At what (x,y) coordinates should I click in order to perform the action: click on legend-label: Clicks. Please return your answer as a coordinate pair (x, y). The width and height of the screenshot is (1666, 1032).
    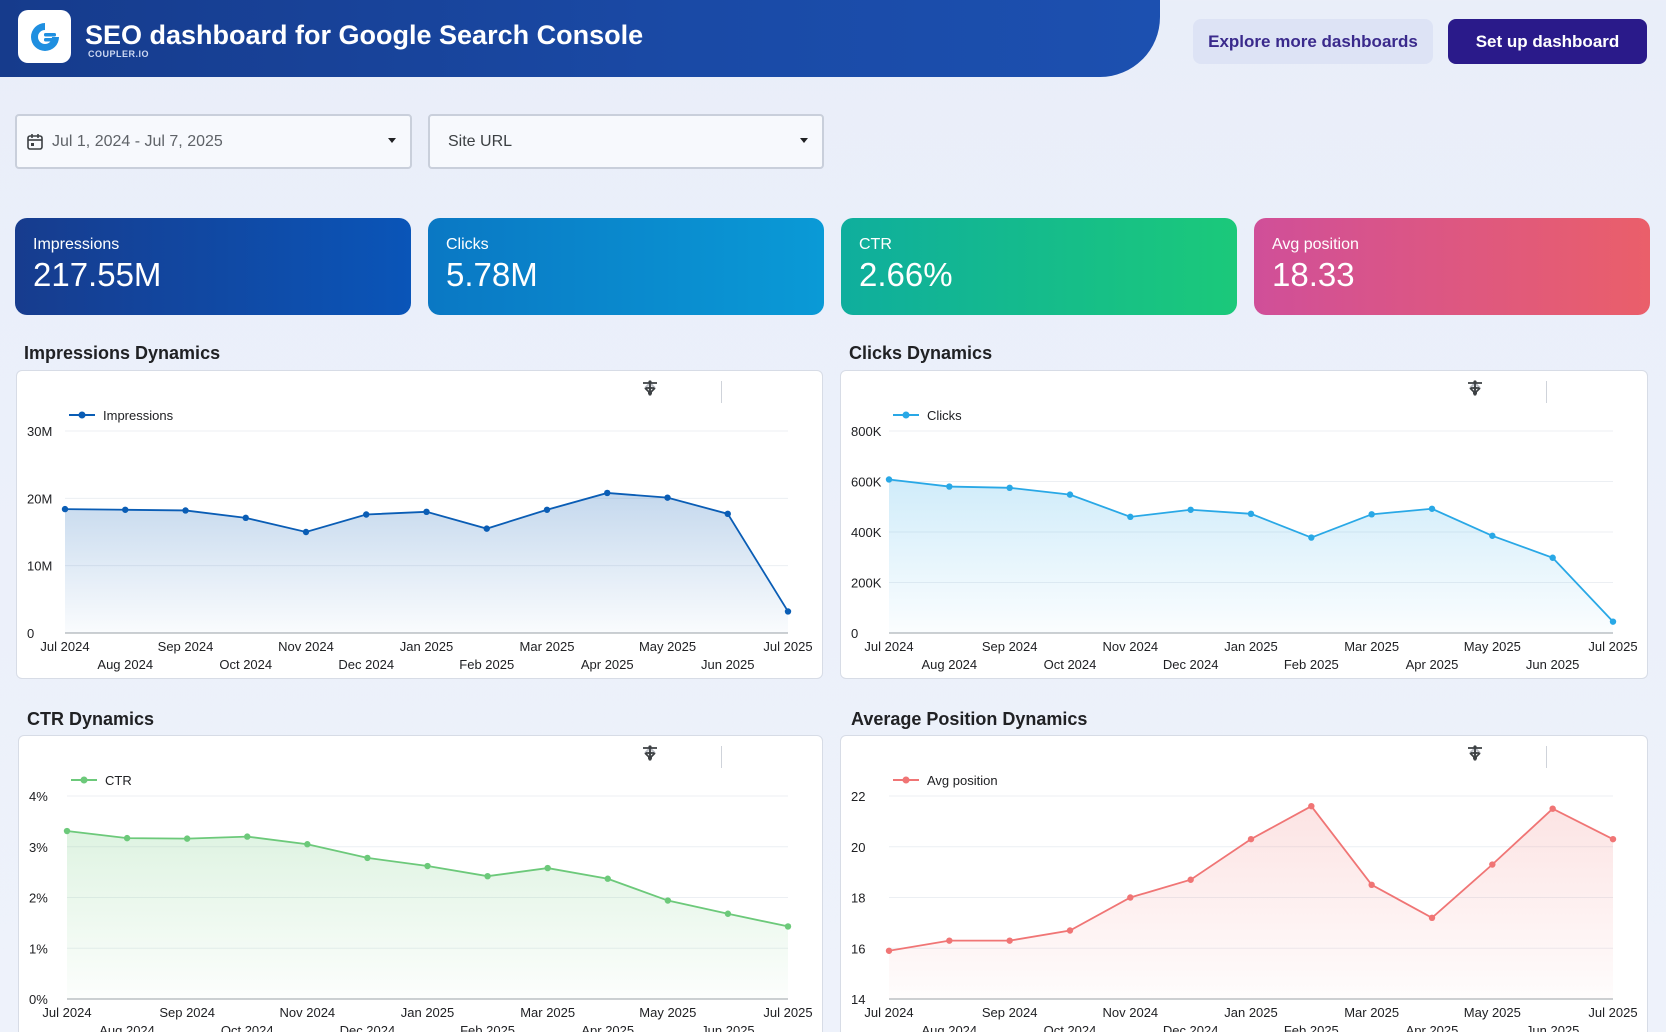
    Looking at the image, I should click on (944, 415).